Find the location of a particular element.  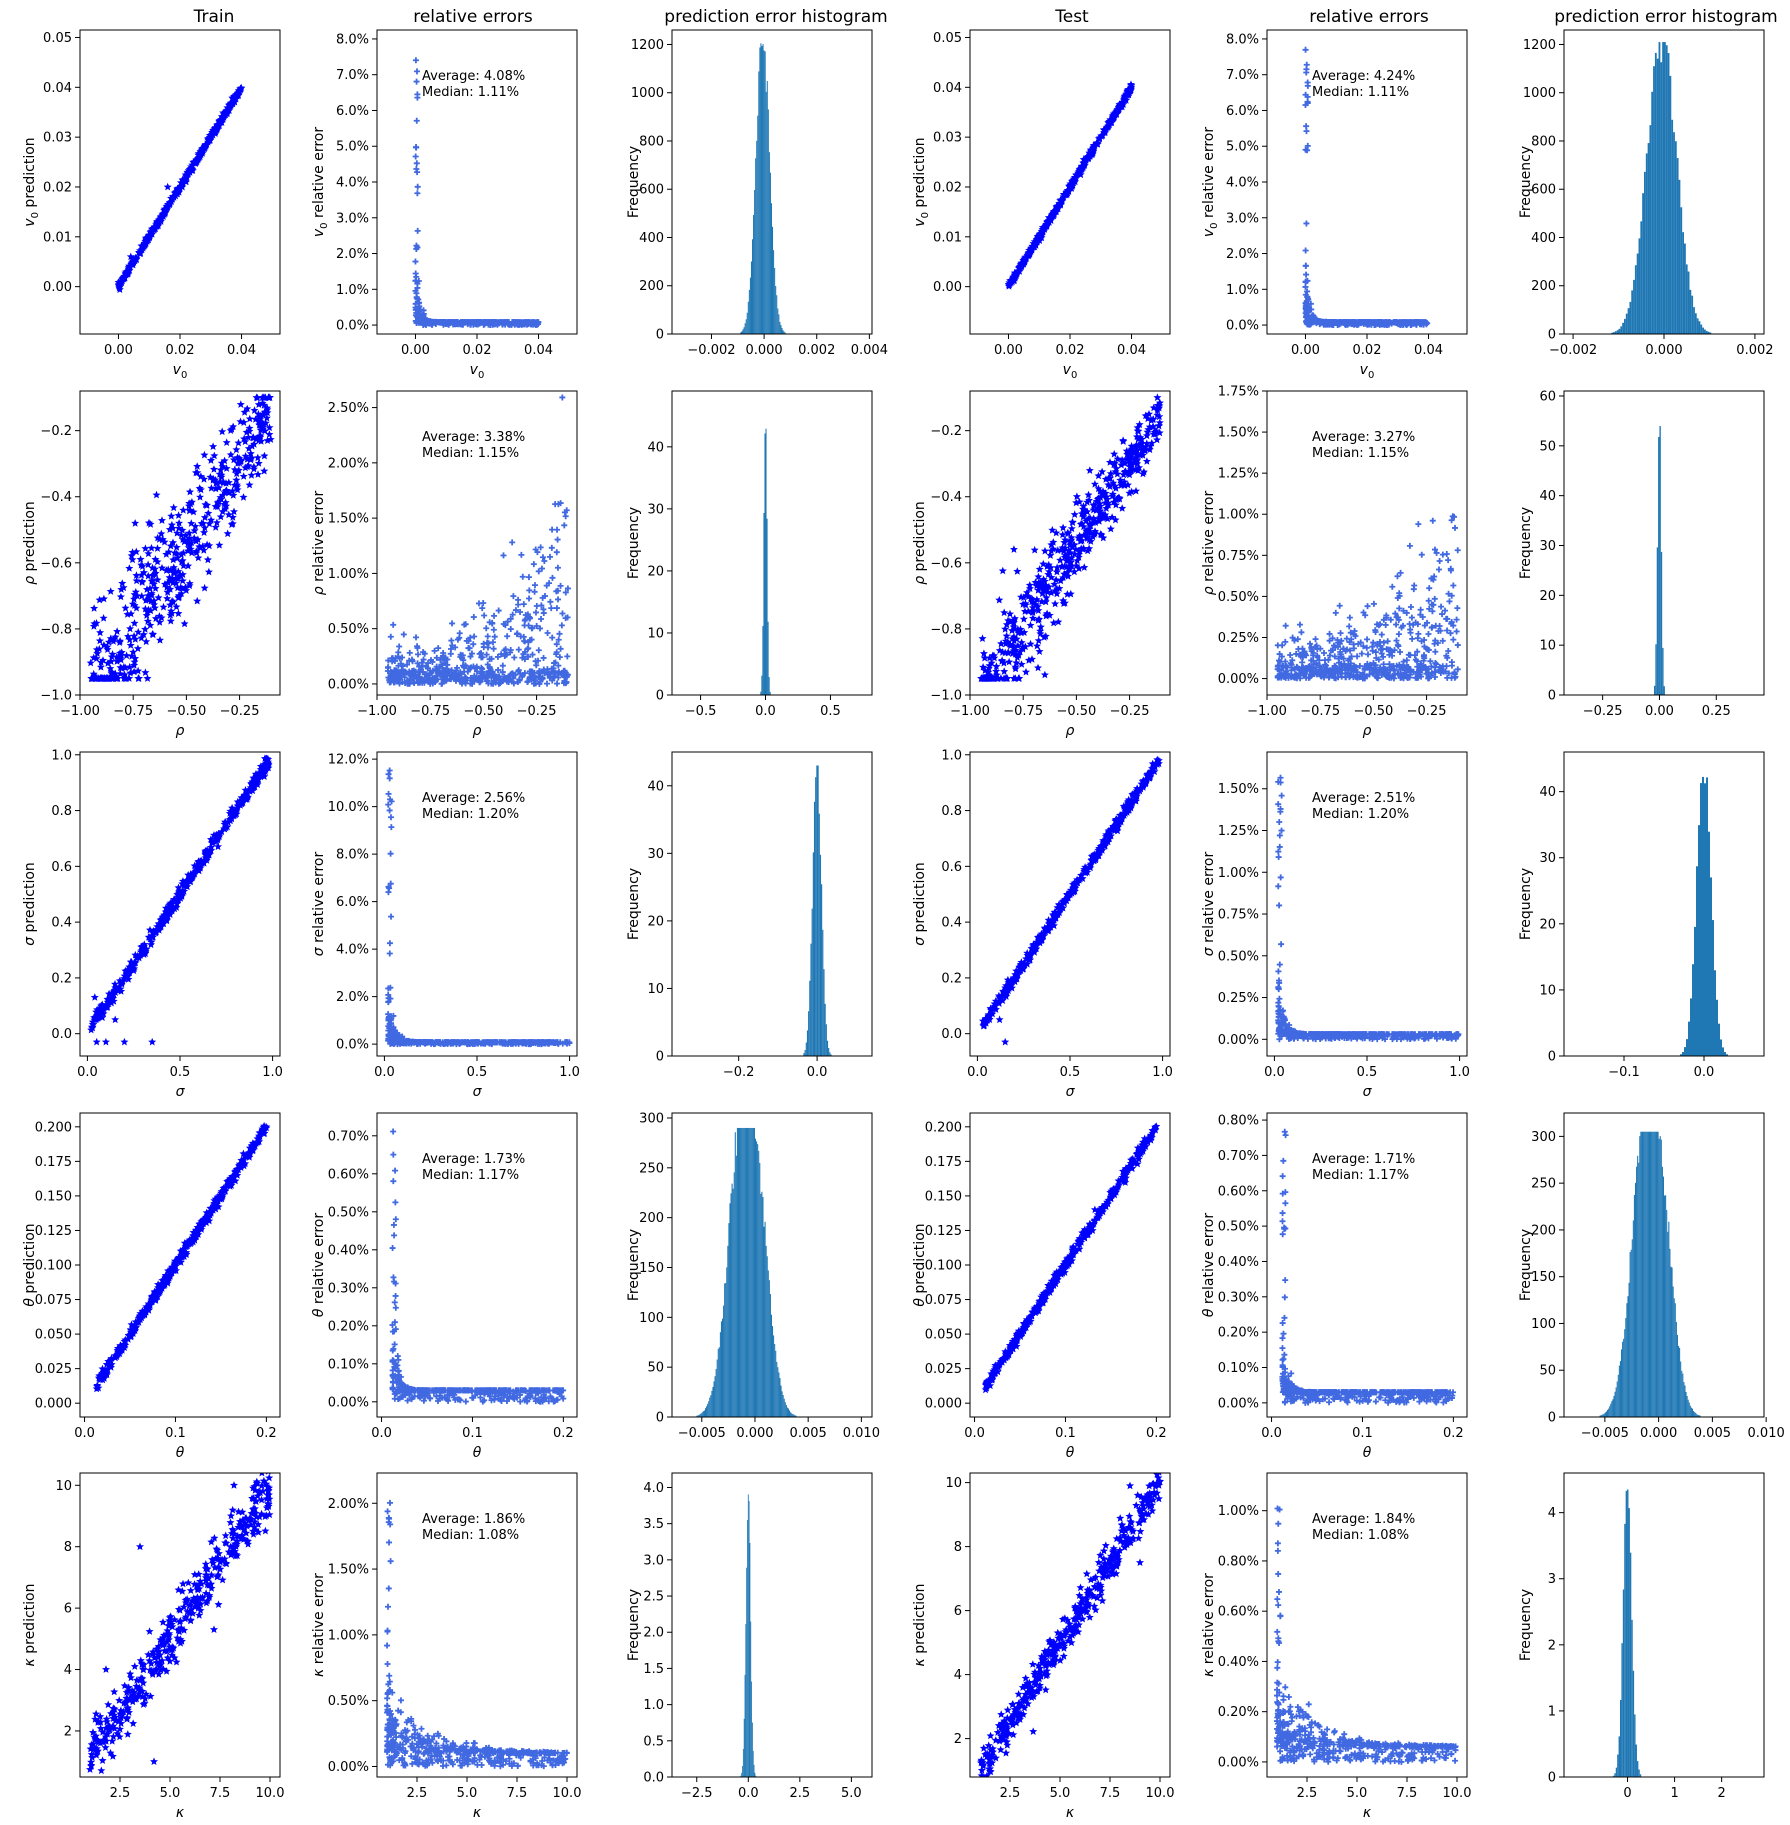

axes-frame is located at coordinates (180, 543).